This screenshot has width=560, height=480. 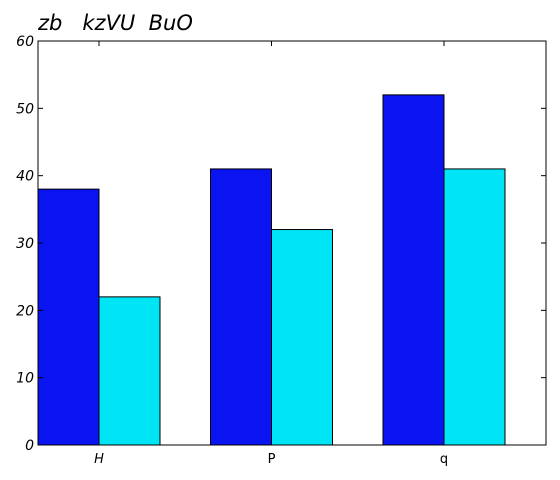 What do you see at coordinates (25, 244) in the screenshot?
I see `y-tick-label: 30` at bounding box center [25, 244].